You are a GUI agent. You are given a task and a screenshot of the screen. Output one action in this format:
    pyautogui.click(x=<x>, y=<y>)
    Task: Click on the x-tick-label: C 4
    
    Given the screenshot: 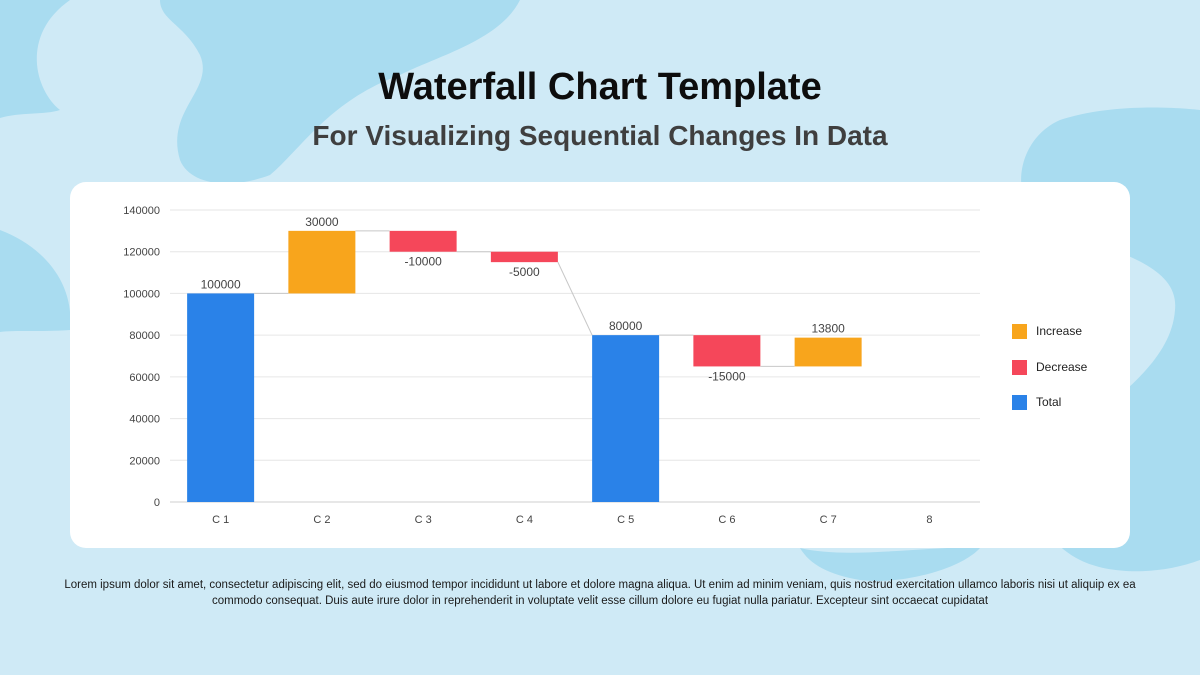 What is the action you would take?
    pyautogui.click(x=524, y=520)
    